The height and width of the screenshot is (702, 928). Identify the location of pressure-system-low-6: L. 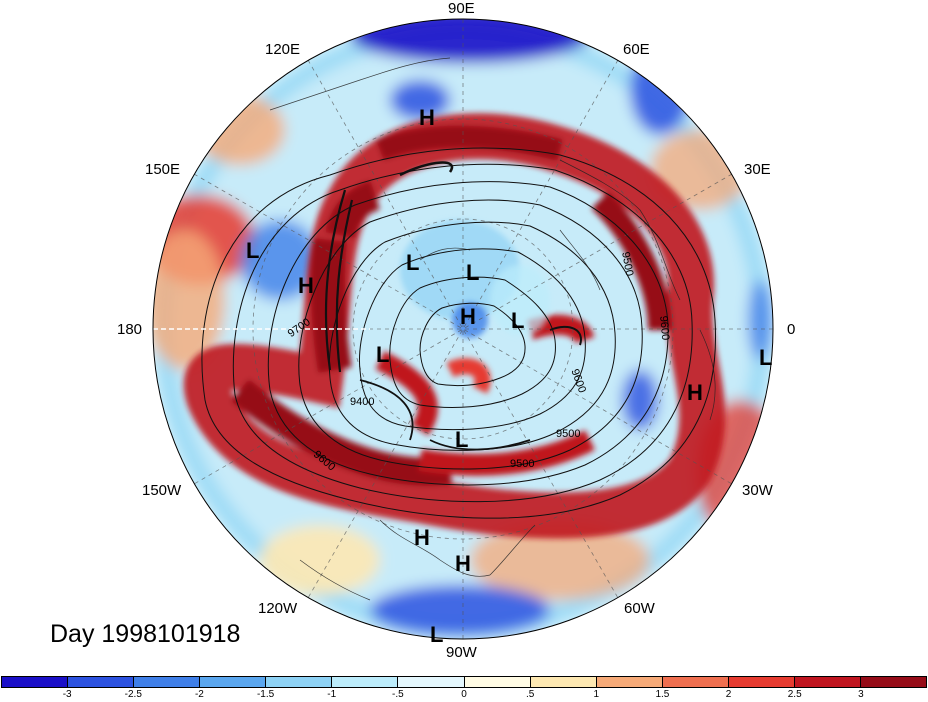
(766, 357).